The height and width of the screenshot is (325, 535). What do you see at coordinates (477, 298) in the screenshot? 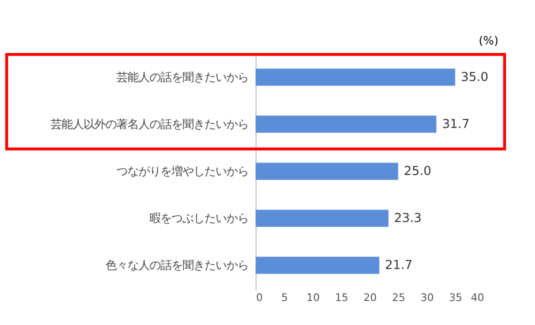
I see `x-tick-label: 40` at bounding box center [477, 298].